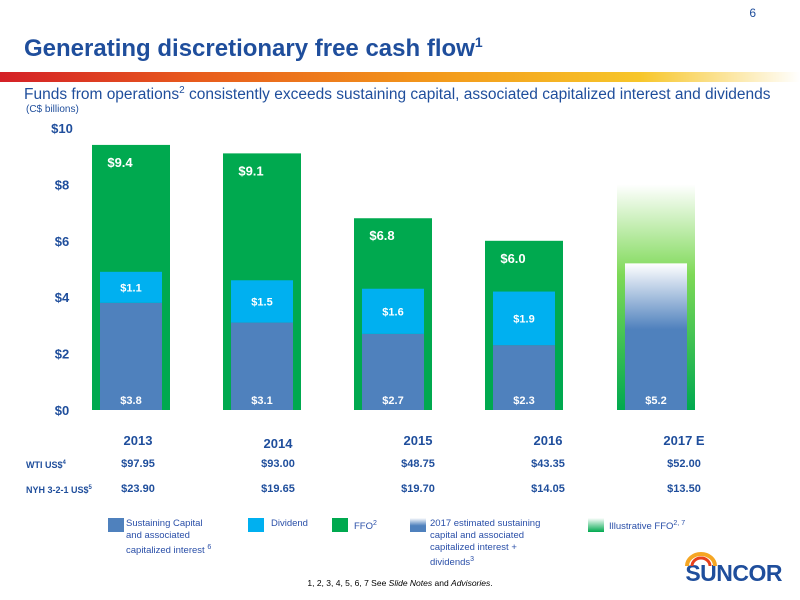 The image size is (800, 600). I want to click on legend-sustaining-line3-text: capitalized interest, so click(165, 551).